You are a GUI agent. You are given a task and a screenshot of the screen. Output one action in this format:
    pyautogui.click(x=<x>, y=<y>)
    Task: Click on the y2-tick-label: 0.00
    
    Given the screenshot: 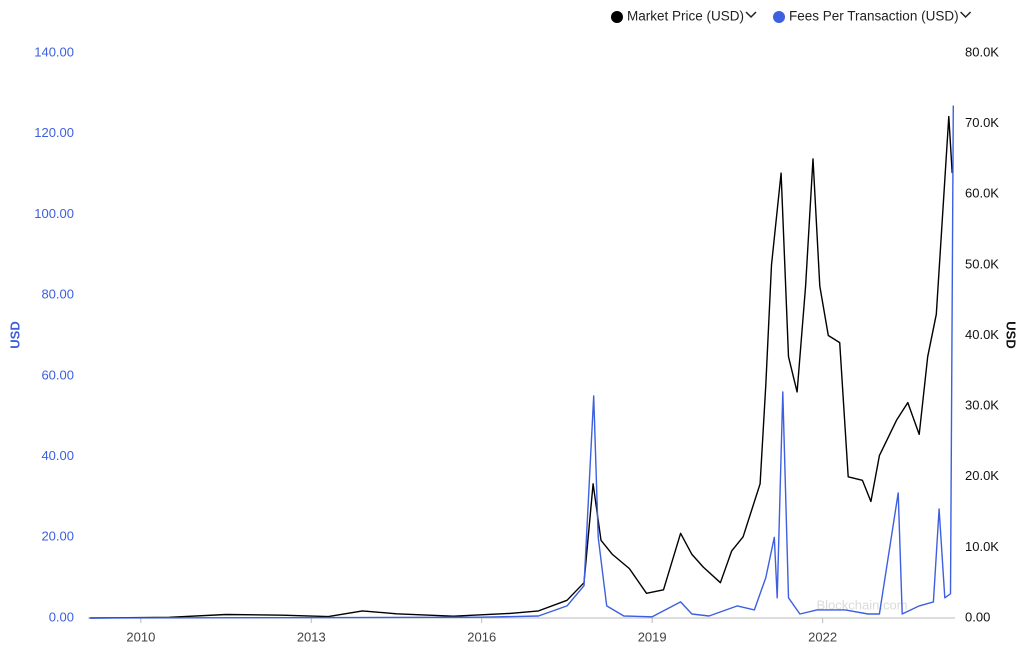 What is the action you would take?
    pyautogui.click(x=977, y=616)
    